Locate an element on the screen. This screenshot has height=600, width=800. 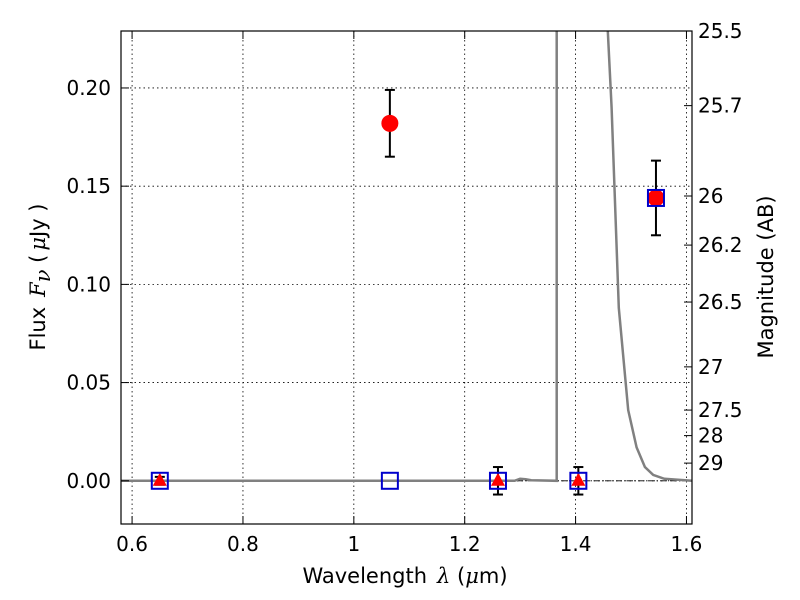
y-axis-label-unit: Jy ) is located at coordinates (38, 221).